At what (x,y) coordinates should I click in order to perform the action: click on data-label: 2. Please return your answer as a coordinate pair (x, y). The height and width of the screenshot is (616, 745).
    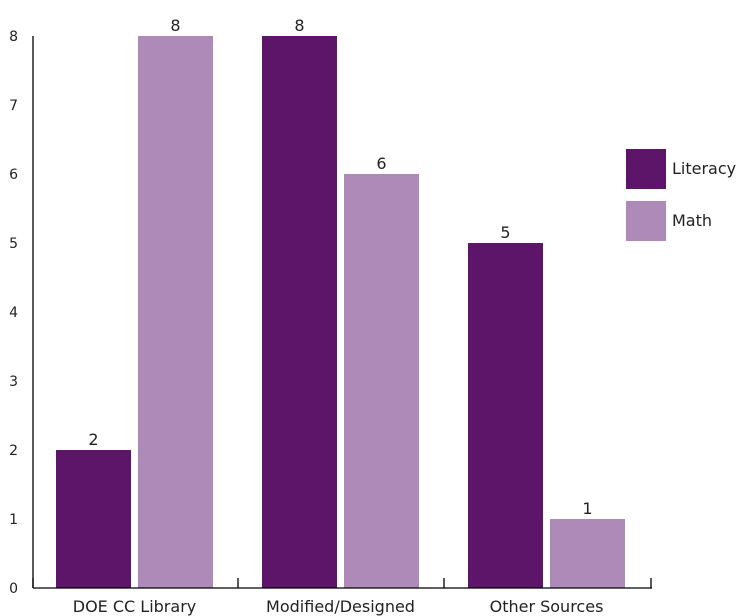
    Looking at the image, I should click on (93, 439).